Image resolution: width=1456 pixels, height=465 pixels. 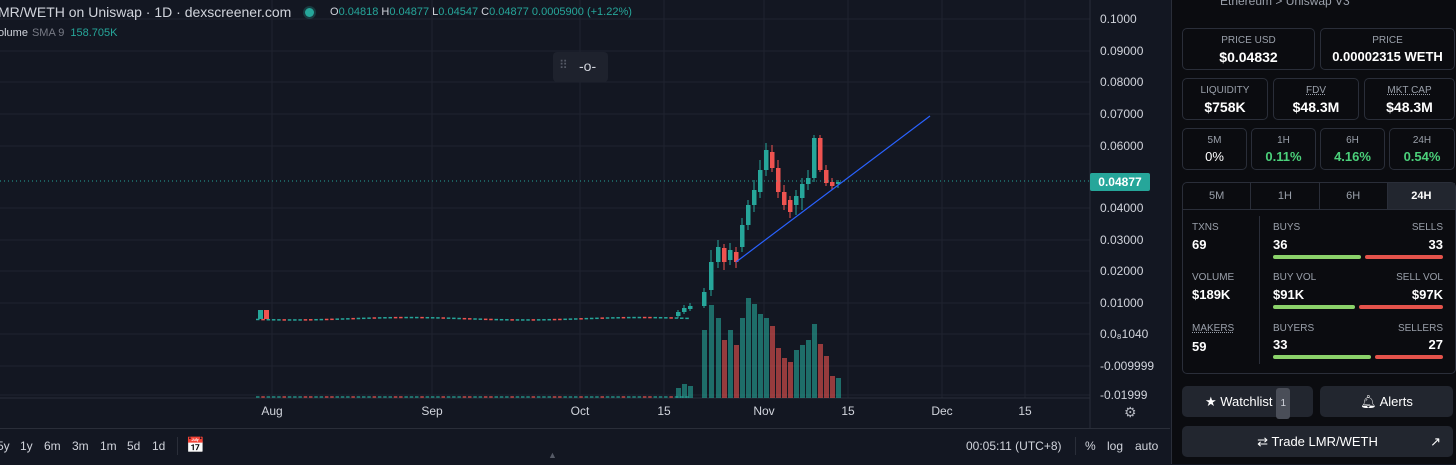 What do you see at coordinates (1214, 149) in the screenshot?
I see `change-5m-card: 5M 0%` at bounding box center [1214, 149].